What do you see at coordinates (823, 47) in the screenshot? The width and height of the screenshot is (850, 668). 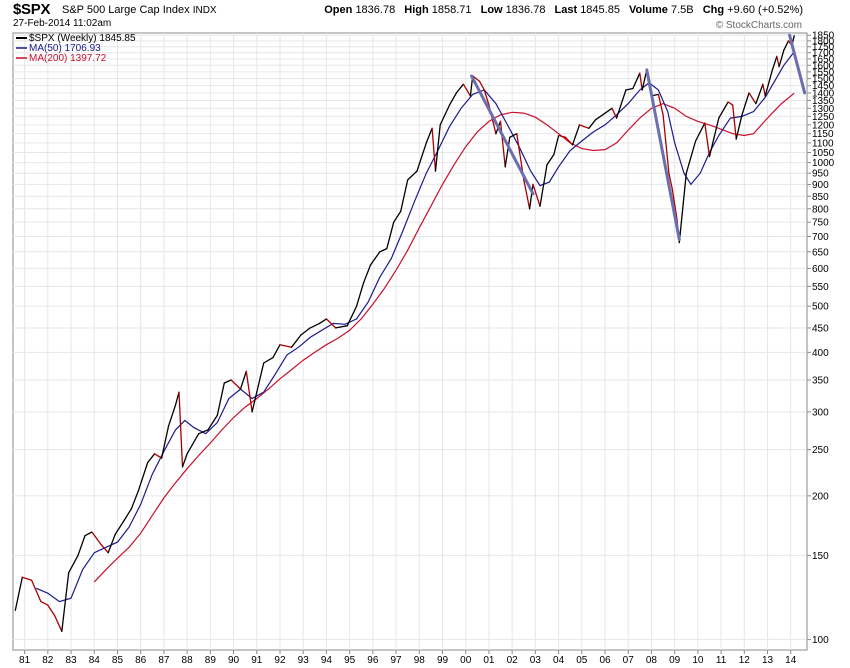 I see `y-tick-label: 1750` at bounding box center [823, 47].